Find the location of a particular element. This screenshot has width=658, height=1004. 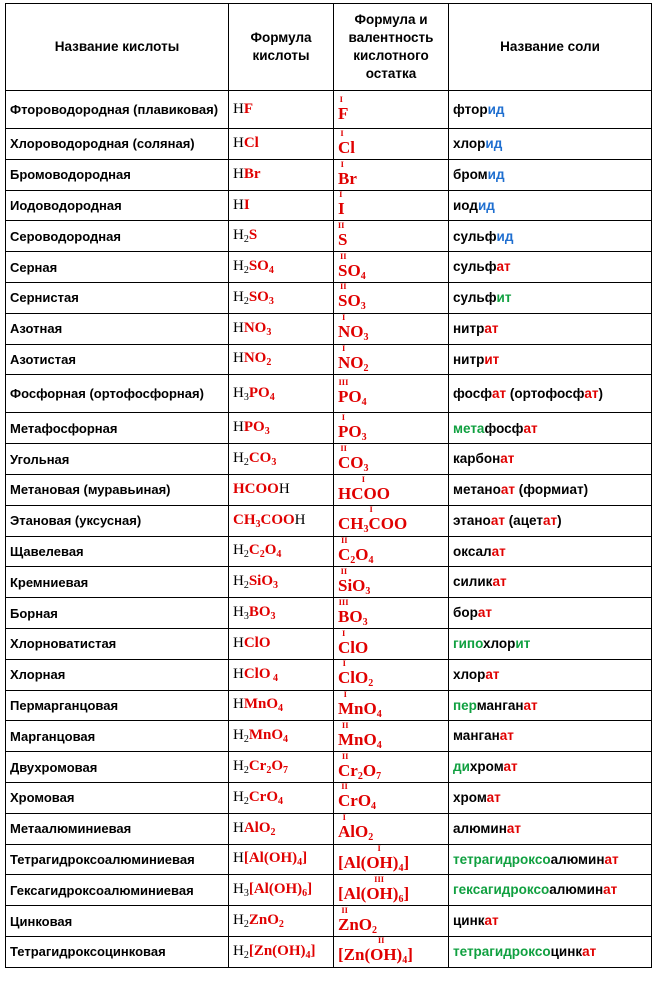

acid-name-cell: Щавелевая is located at coordinates (117, 551).